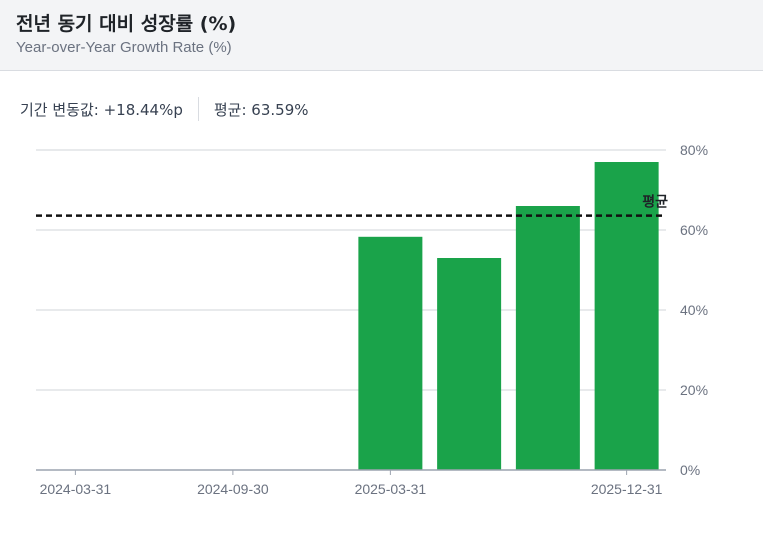 The image size is (763, 537). What do you see at coordinates (233, 489) in the screenshot?
I see `x-tick-label: 2024-09-30` at bounding box center [233, 489].